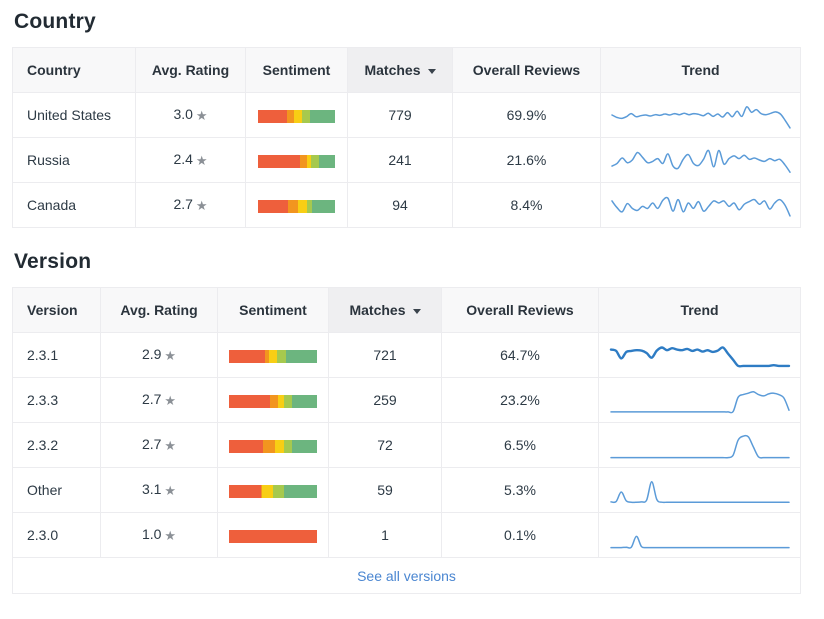  I want to click on table-row: United States 3.0 ★ 779 69.9%, so click(406, 115).